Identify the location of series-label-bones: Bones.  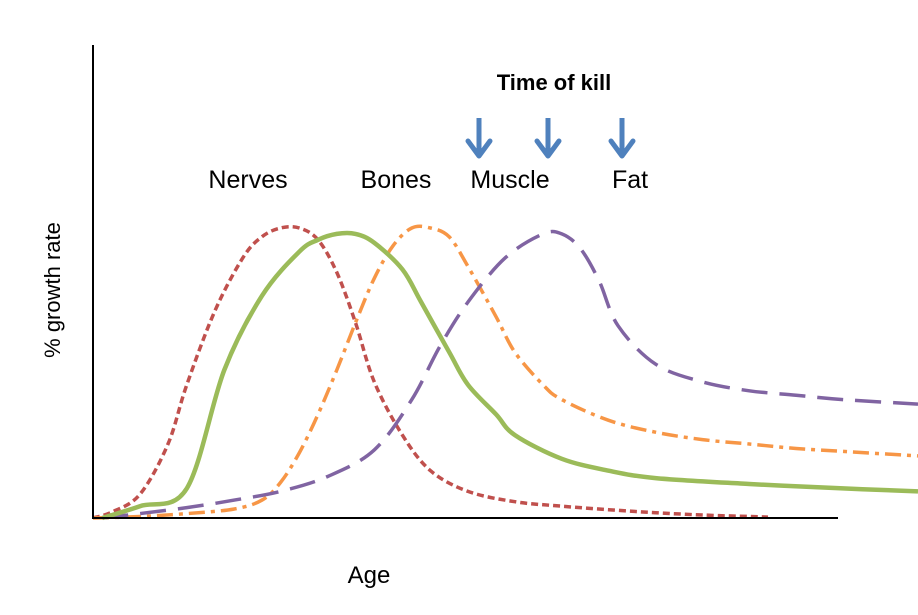
(396, 180).